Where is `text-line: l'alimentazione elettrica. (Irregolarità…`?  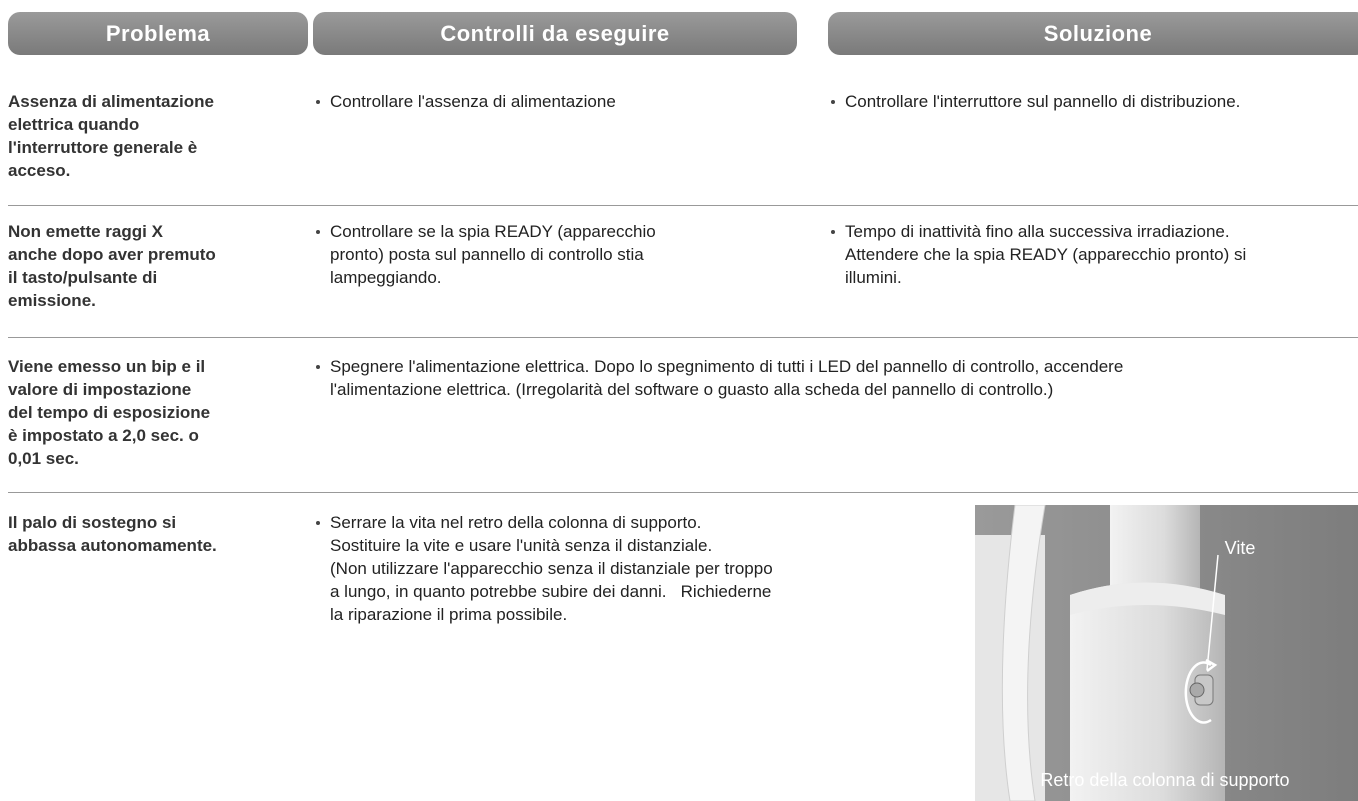 text-line: l'alimentazione elettrica. (Irregolarità… is located at coordinates (692, 389).